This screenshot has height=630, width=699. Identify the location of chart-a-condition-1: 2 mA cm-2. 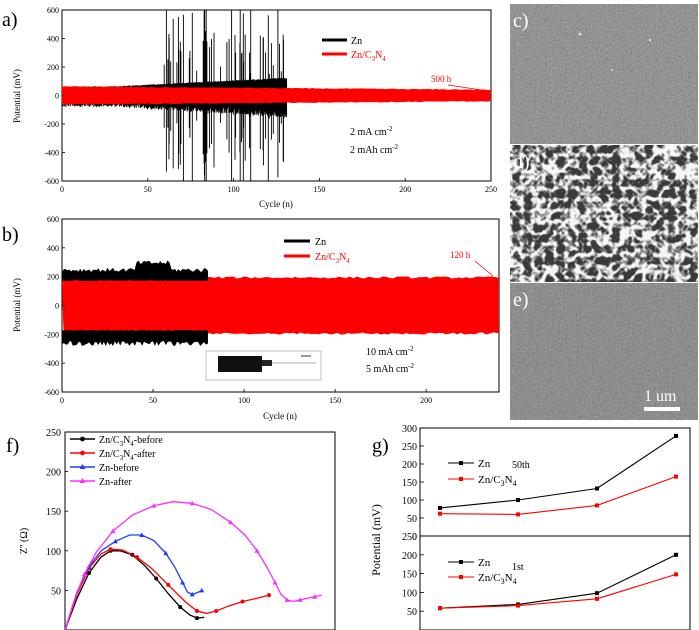
(371, 131).